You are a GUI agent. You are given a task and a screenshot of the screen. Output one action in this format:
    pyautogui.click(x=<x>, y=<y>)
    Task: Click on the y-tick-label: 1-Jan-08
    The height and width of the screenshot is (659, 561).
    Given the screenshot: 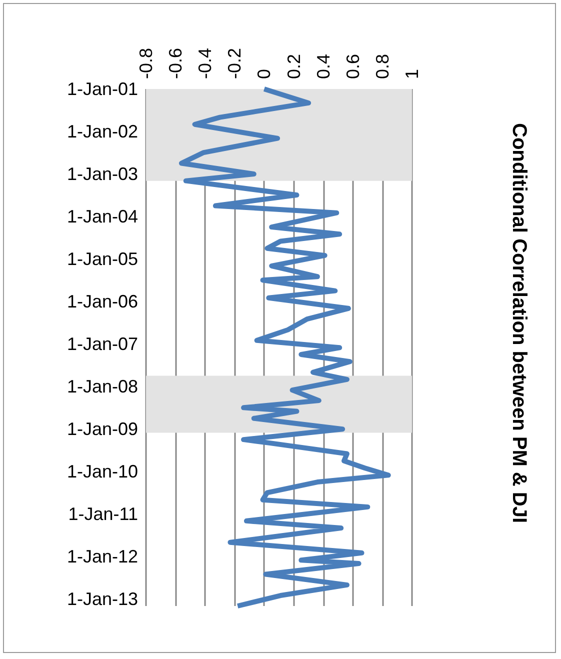 What is the action you would take?
    pyautogui.click(x=102, y=386)
    